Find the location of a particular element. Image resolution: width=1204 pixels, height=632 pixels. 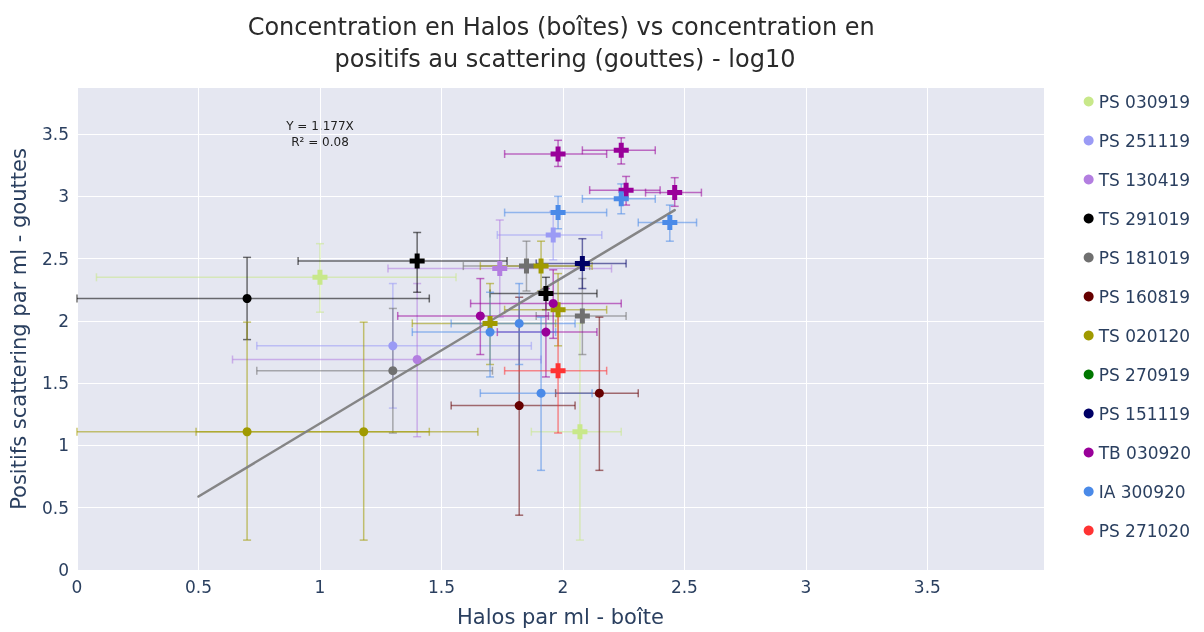

legend-label: PS 160819 is located at coordinates (1144, 296).